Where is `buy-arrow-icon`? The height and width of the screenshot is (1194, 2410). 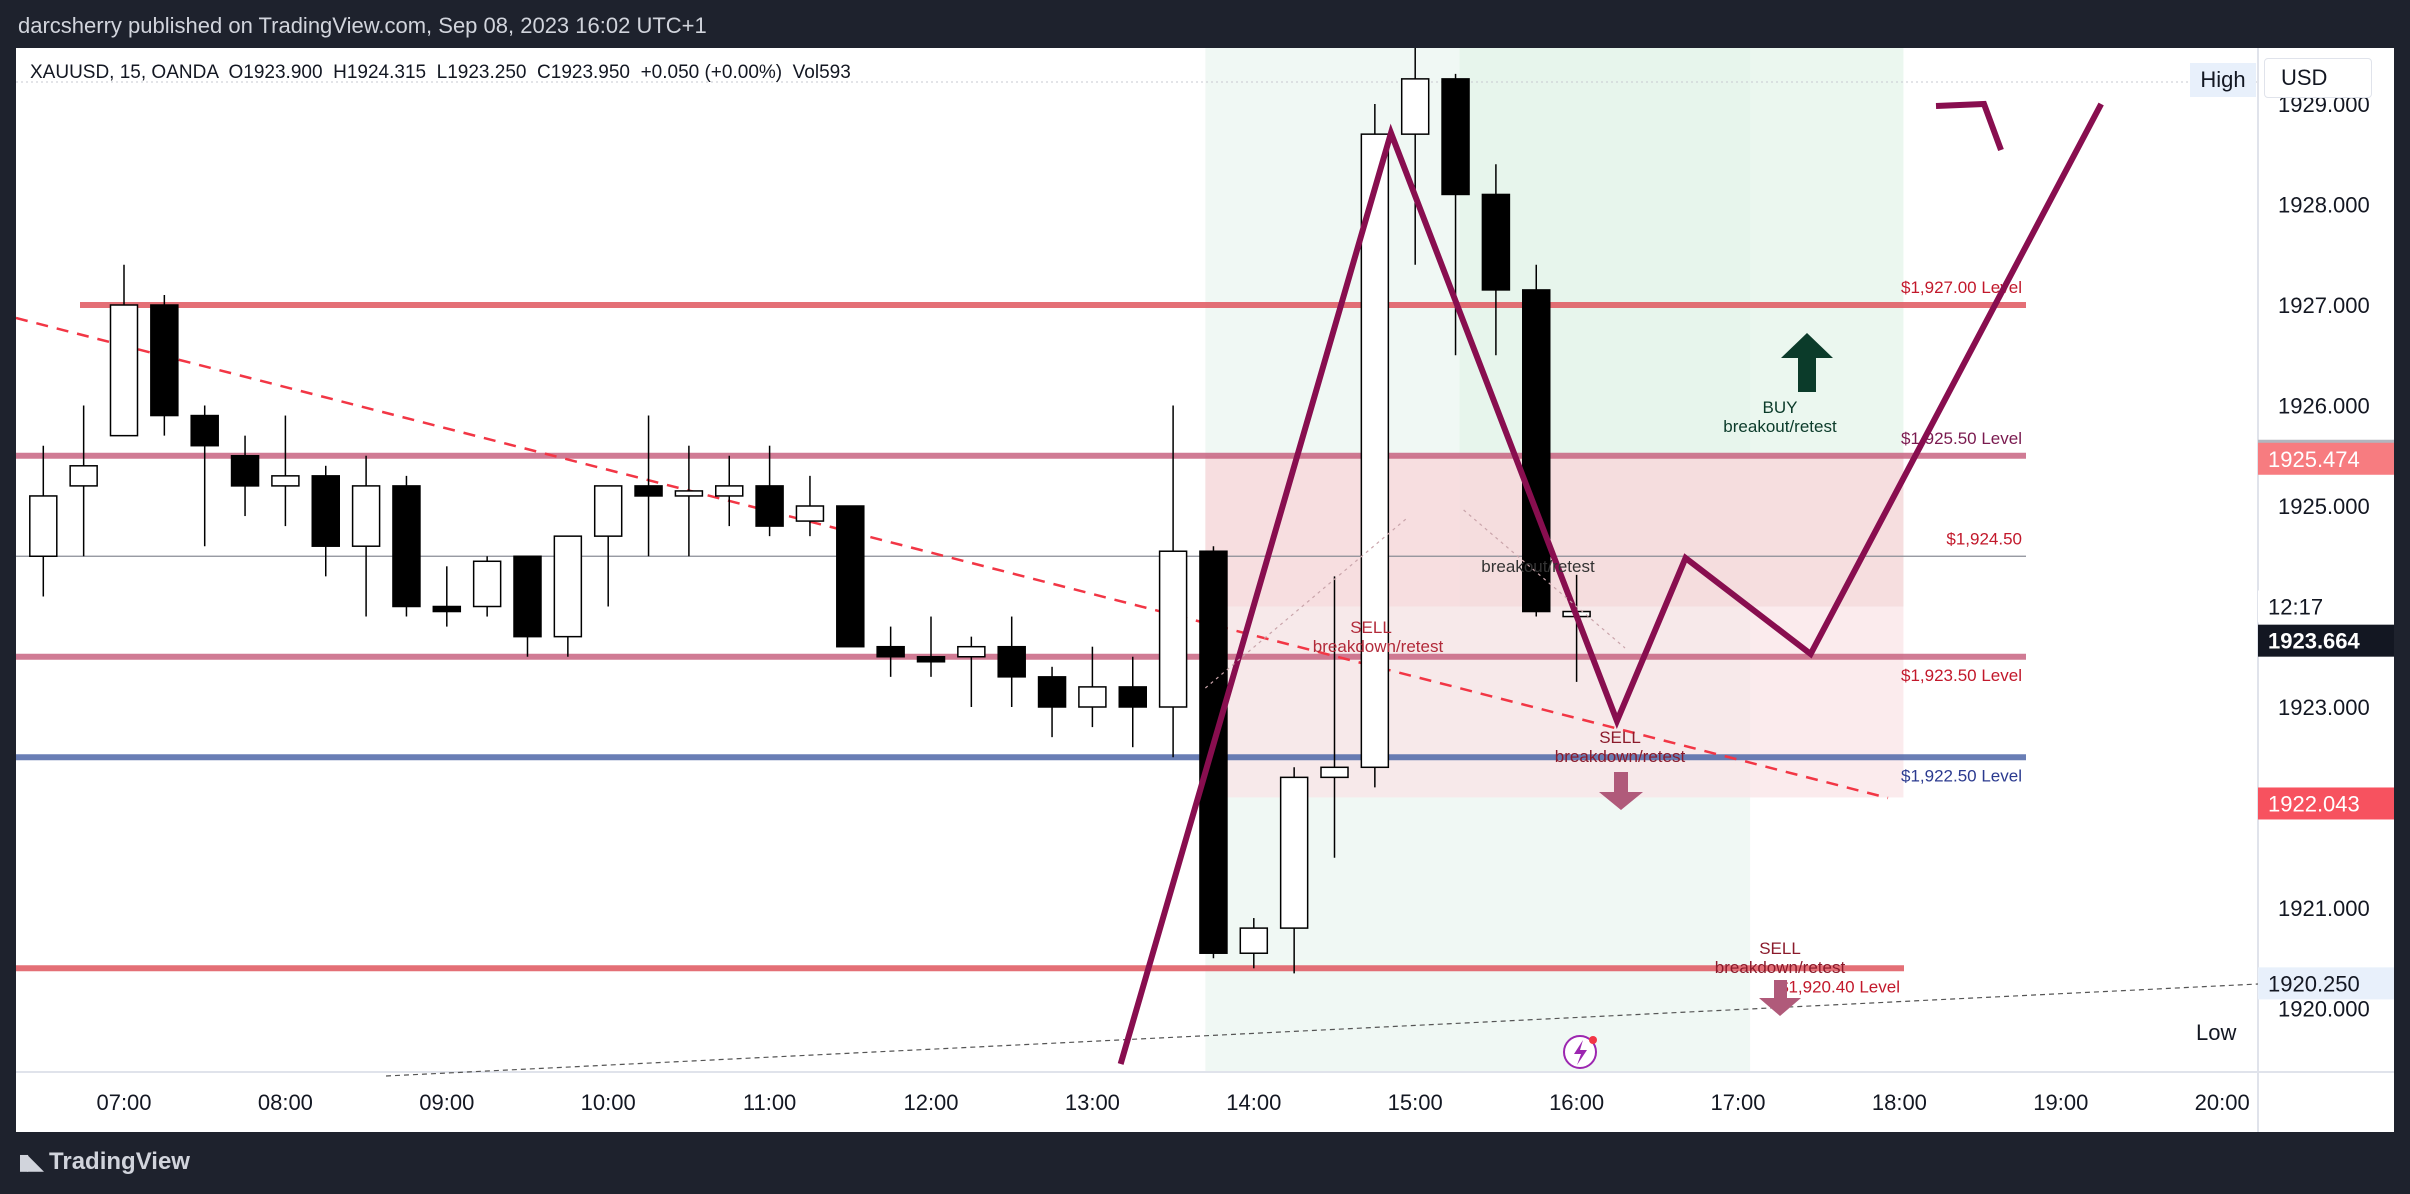
buy-arrow-icon is located at coordinates (1807, 362).